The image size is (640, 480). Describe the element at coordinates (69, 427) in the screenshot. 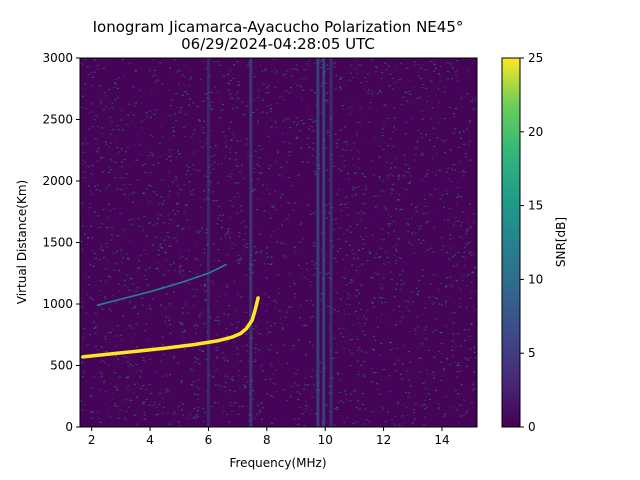

I see `y-tick-label: 0` at that location.